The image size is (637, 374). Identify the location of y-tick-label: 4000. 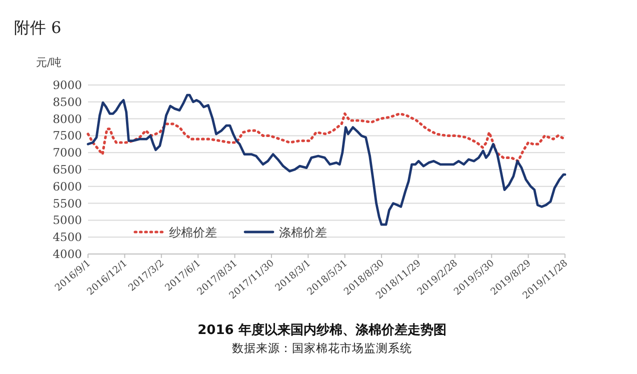
(67, 254).